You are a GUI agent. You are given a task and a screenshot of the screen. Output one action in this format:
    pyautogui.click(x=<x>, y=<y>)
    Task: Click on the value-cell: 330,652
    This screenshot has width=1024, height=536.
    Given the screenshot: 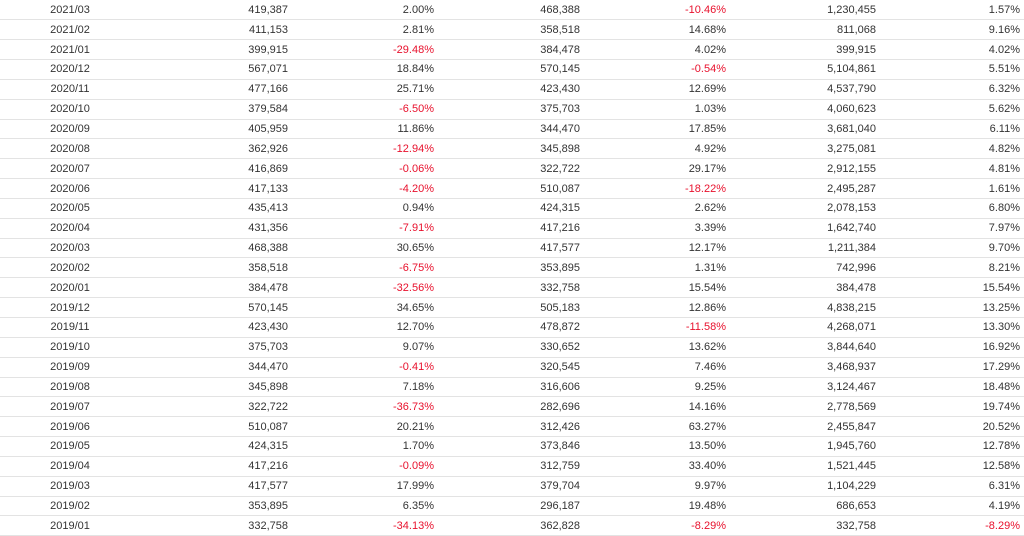 What is the action you would take?
    pyautogui.click(x=507, y=347)
    